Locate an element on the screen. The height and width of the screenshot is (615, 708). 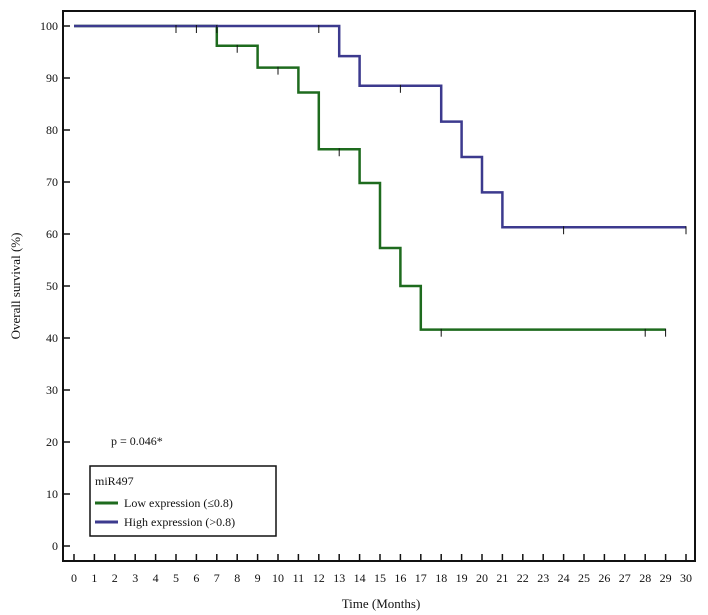
y-tick-label: 30 is located at coordinates (52, 390).